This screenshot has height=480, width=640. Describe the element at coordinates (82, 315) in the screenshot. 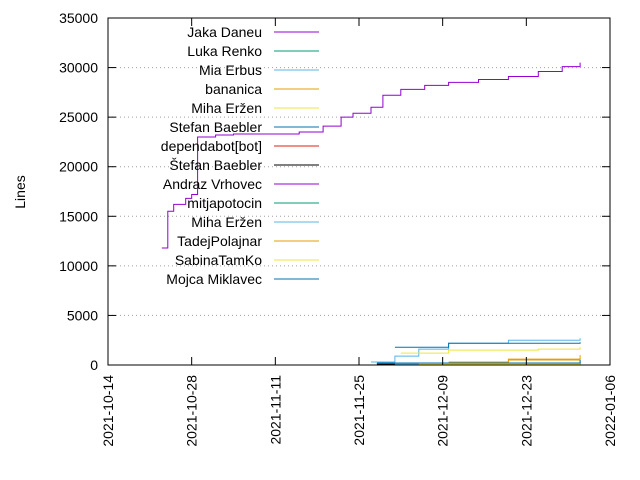

I see `y-tick-label: 5000` at that location.